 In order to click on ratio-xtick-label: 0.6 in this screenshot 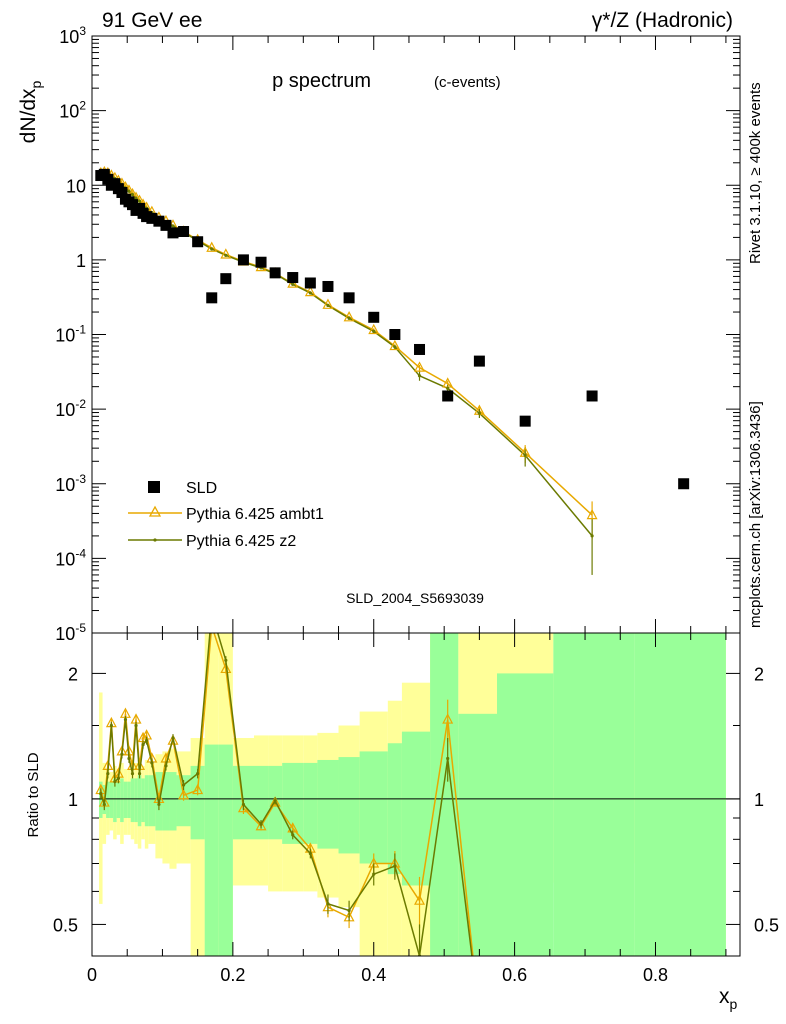, I will do `click(514, 975)`.